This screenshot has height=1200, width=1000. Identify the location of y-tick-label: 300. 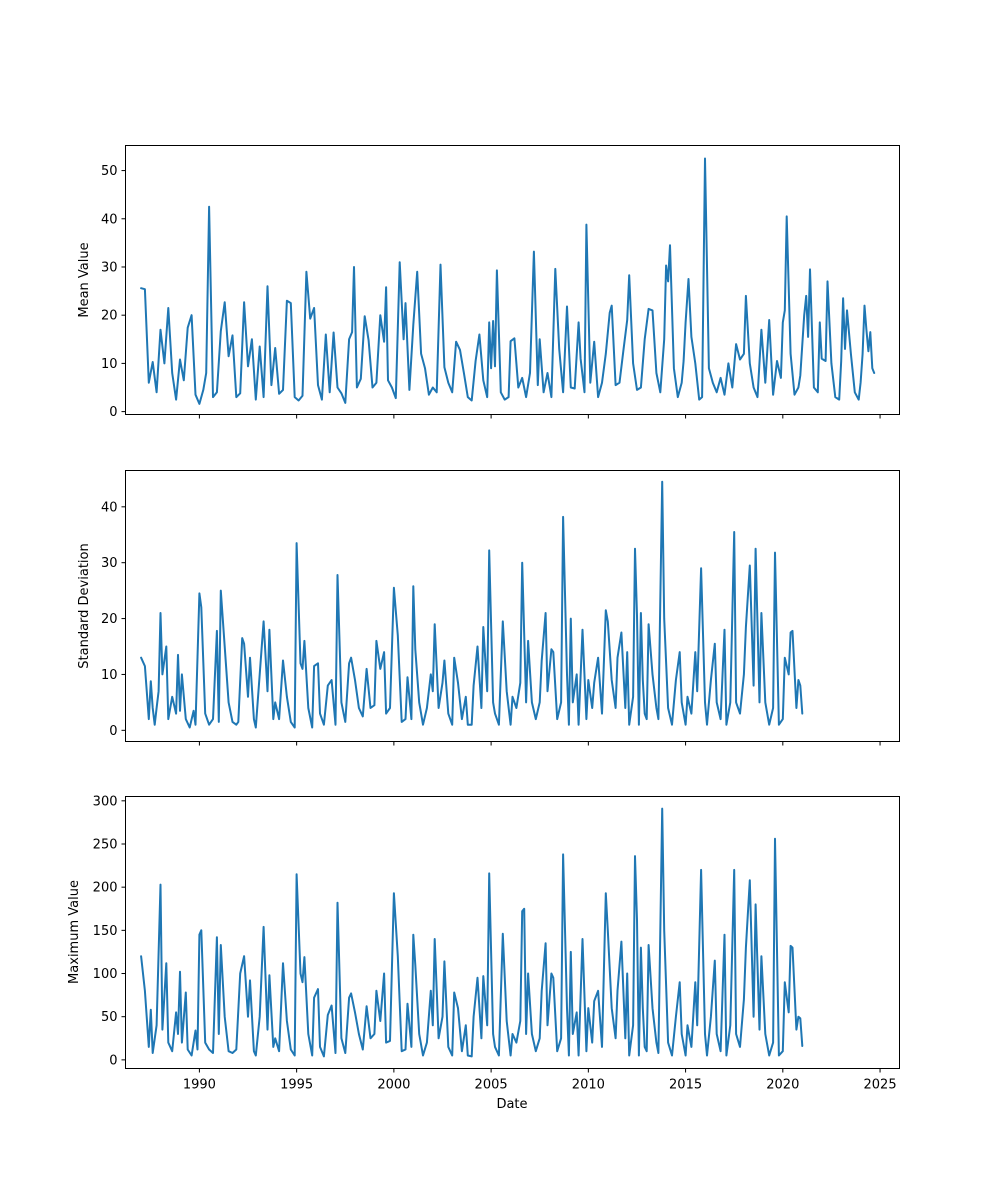
(105, 801).